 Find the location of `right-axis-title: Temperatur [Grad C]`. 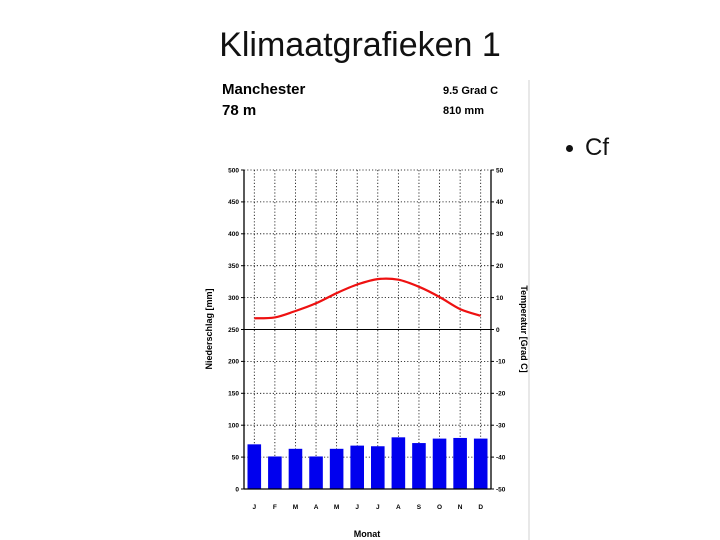

right-axis-title: Temperatur [Grad C] is located at coordinates (524, 328).